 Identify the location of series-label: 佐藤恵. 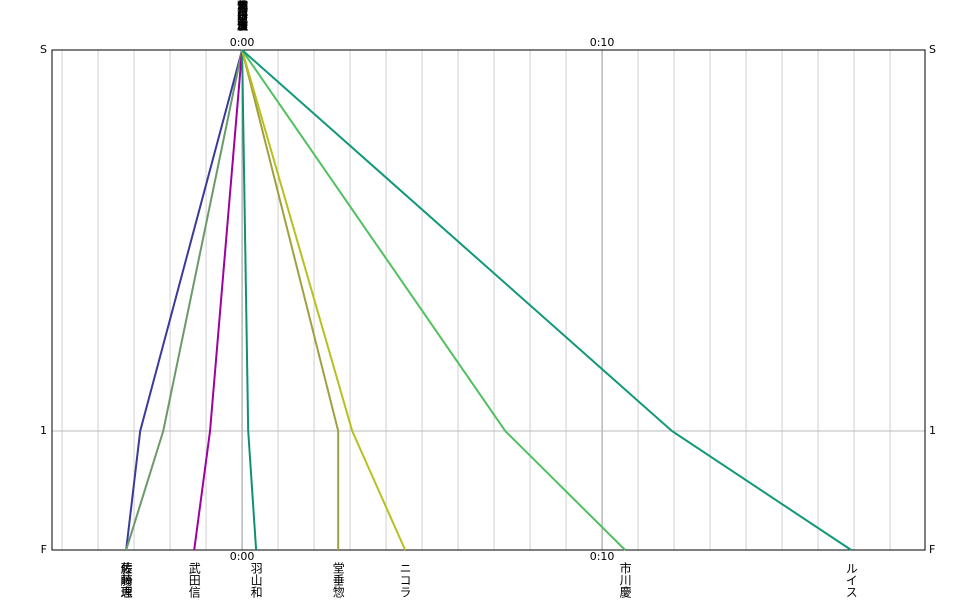
(126, 580).